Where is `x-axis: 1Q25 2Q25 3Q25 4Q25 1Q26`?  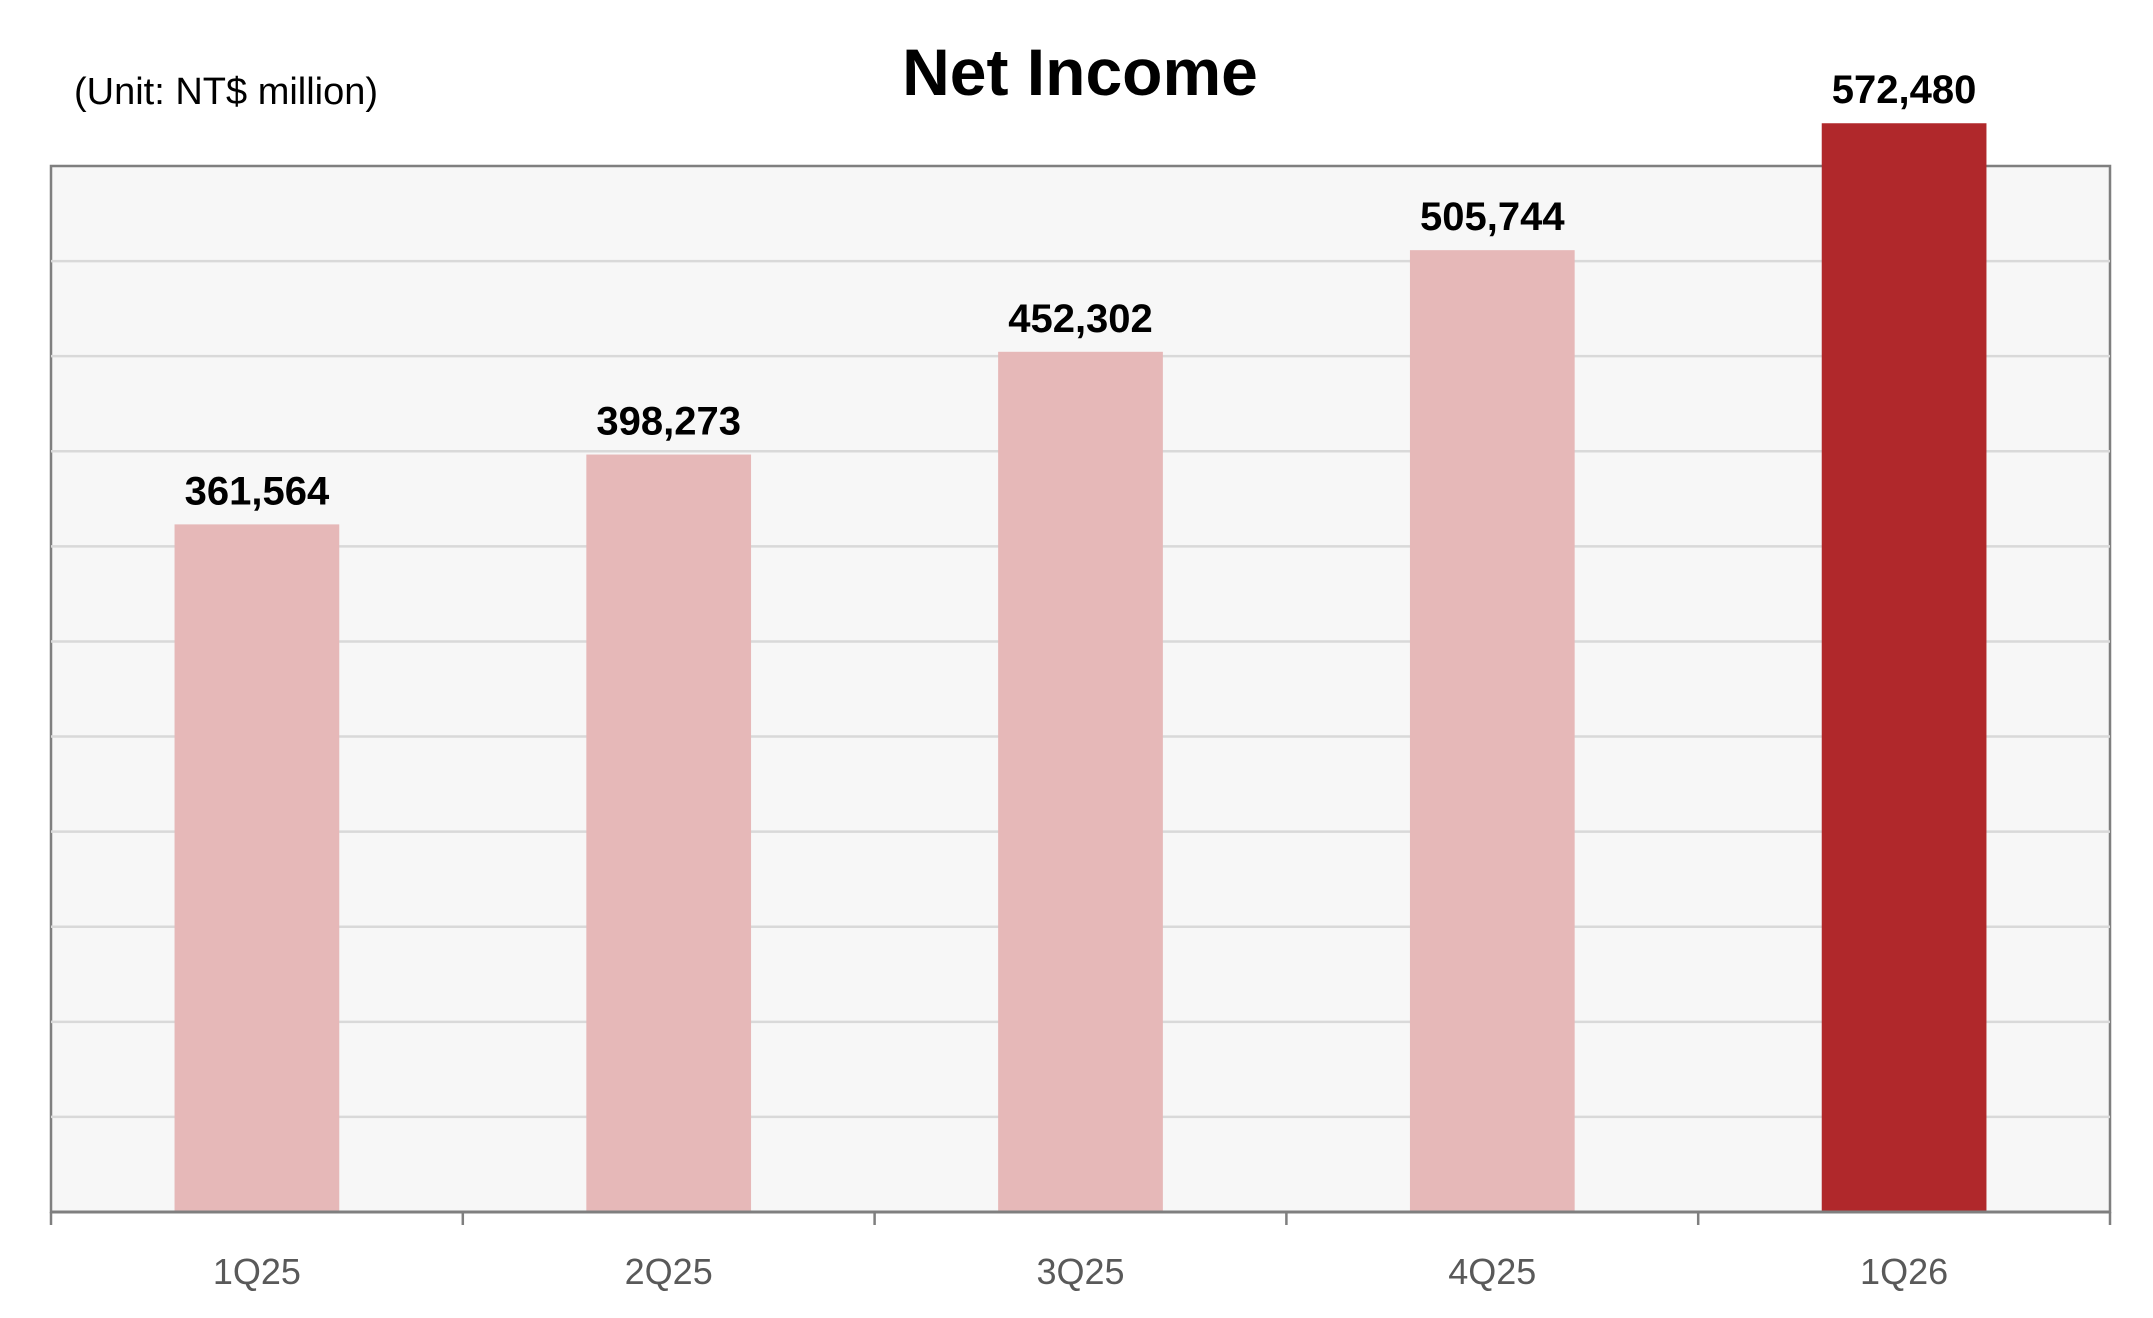
x-axis: 1Q25 2Q25 3Q25 4Q25 1Q26 is located at coordinates (1080, 1251).